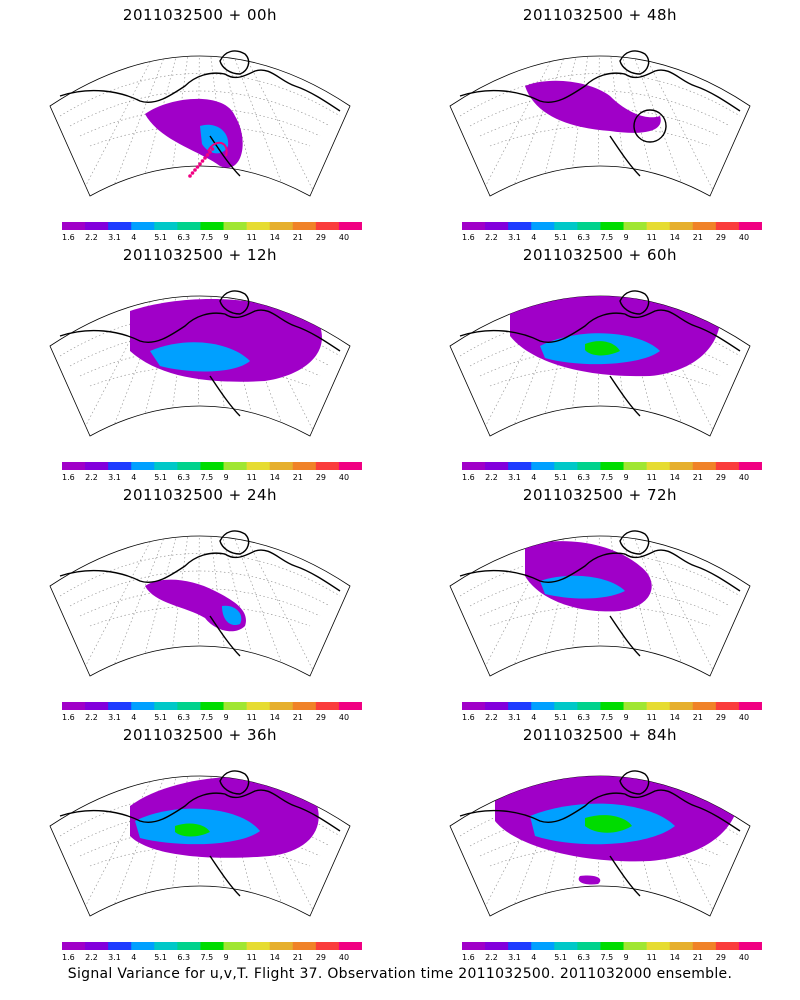 The image size is (800, 1000). Describe the element at coordinates (200, 735) in the screenshot. I see `panel-title: 2011032500 + 36h` at that location.